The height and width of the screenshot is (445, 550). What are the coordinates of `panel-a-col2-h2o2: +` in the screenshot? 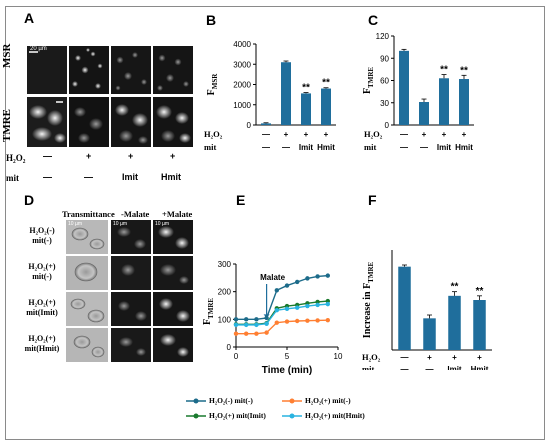 It's located at (89, 156).